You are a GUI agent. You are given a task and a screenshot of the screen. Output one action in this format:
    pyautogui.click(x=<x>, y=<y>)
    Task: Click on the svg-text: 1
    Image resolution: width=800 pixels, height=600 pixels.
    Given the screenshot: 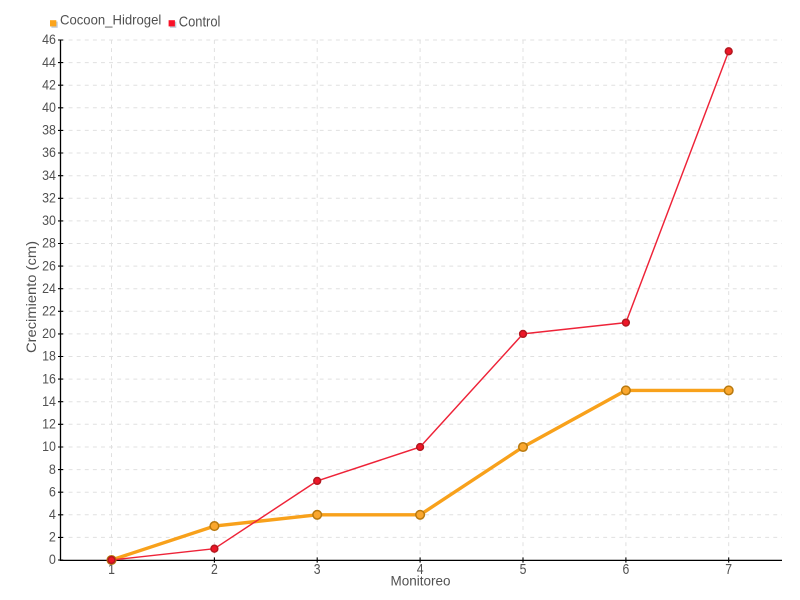 What is the action you would take?
    pyautogui.click(x=111, y=569)
    